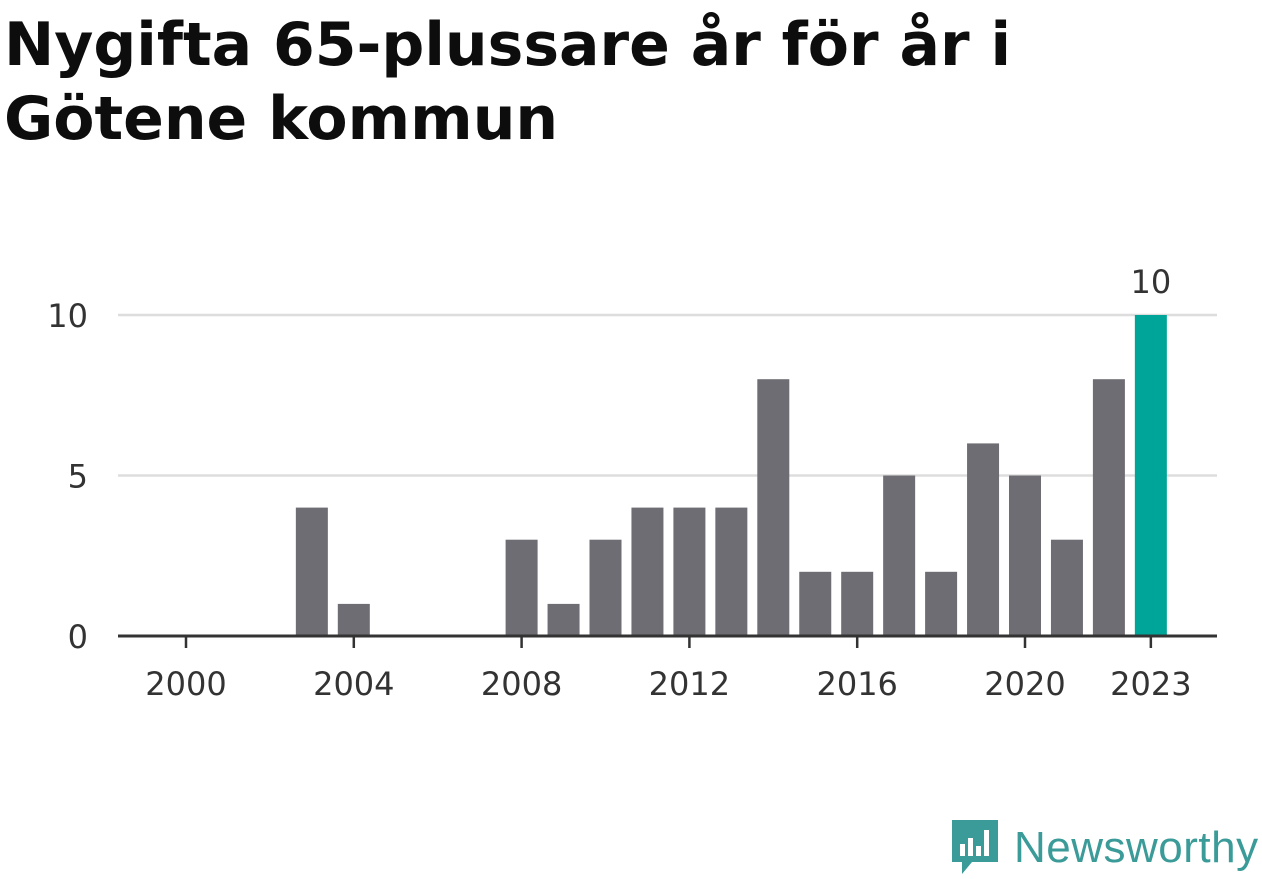 The width and height of the screenshot is (1262, 879). I want to click on x-tick-label: 2008, so click(521, 684).